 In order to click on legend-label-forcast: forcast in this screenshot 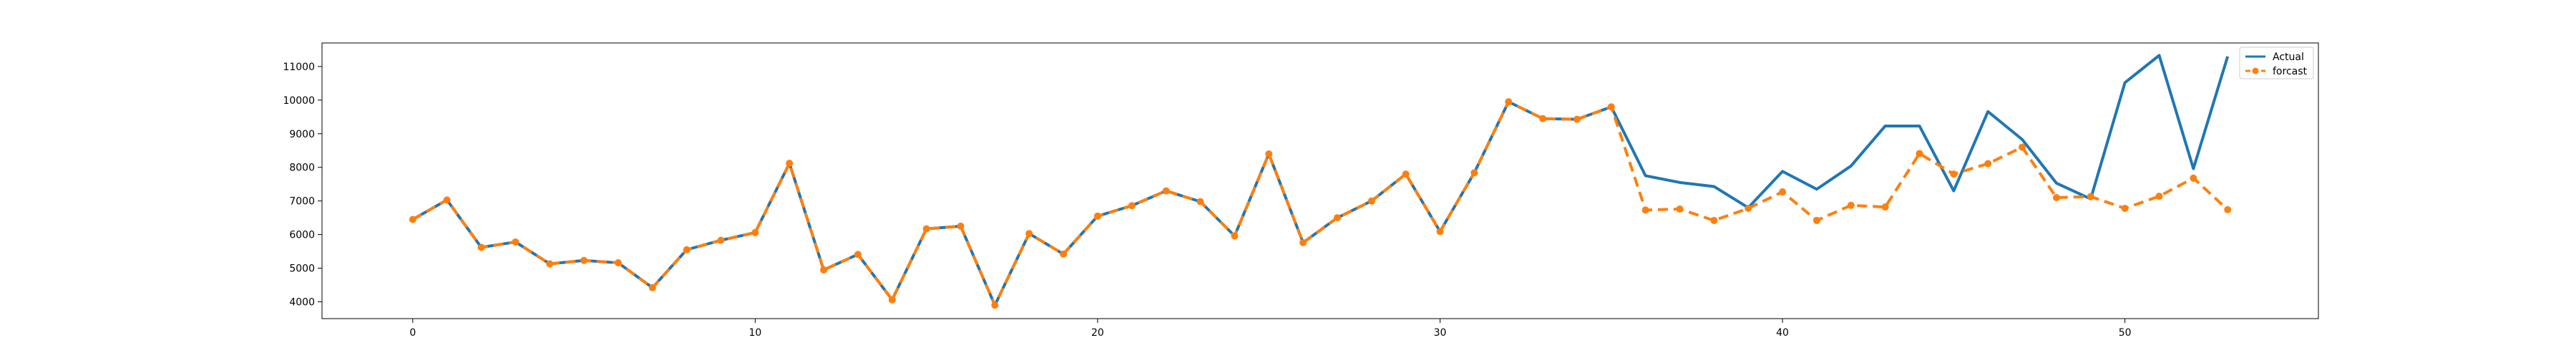, I will do `click(2290, 71)`.